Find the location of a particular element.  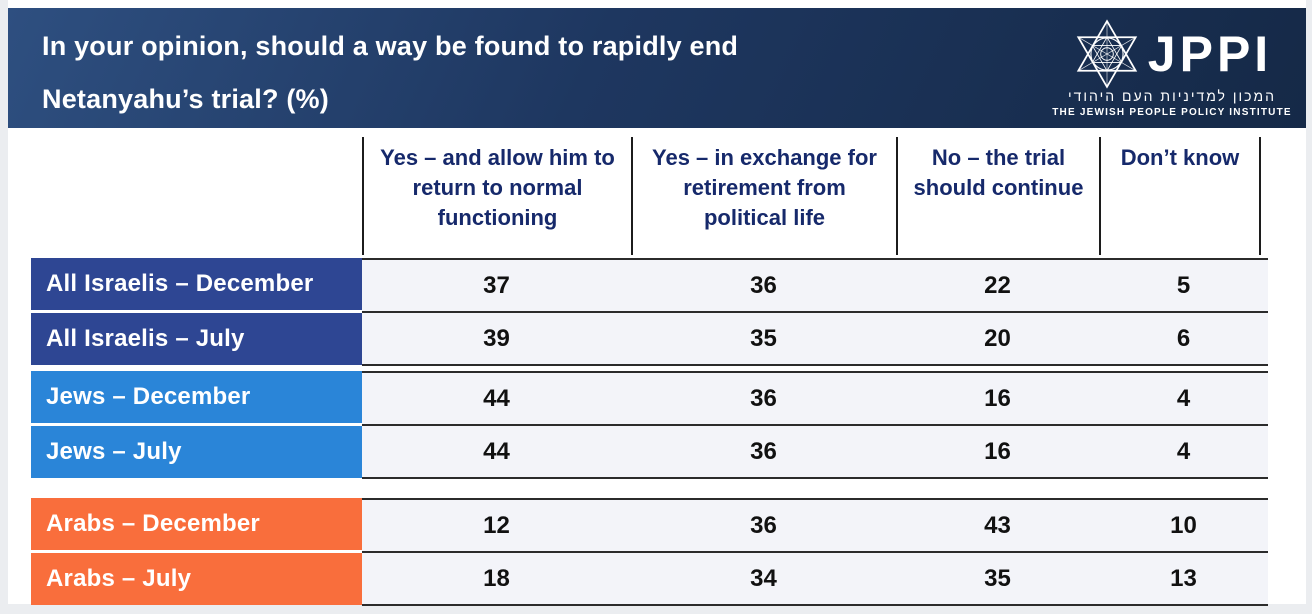

data-cell: 34 is located at coordinates (763, 578).